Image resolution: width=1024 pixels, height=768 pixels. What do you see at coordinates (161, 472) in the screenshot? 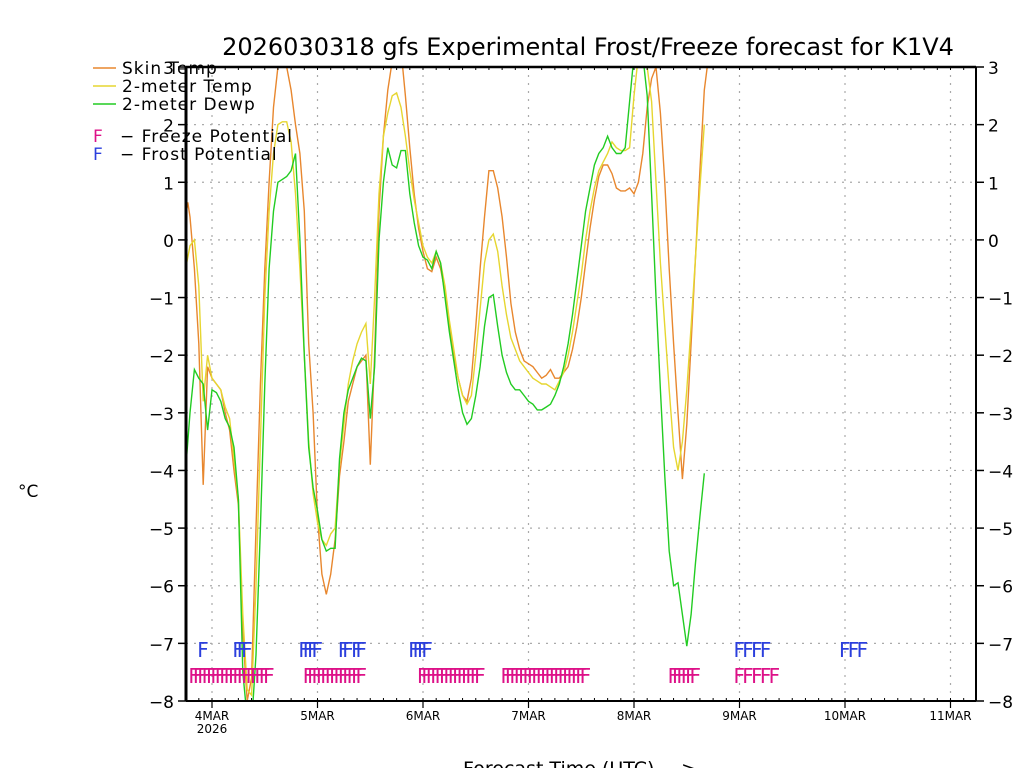
I see `y-tick-label-left: −4` at bounding box center [161, 472].